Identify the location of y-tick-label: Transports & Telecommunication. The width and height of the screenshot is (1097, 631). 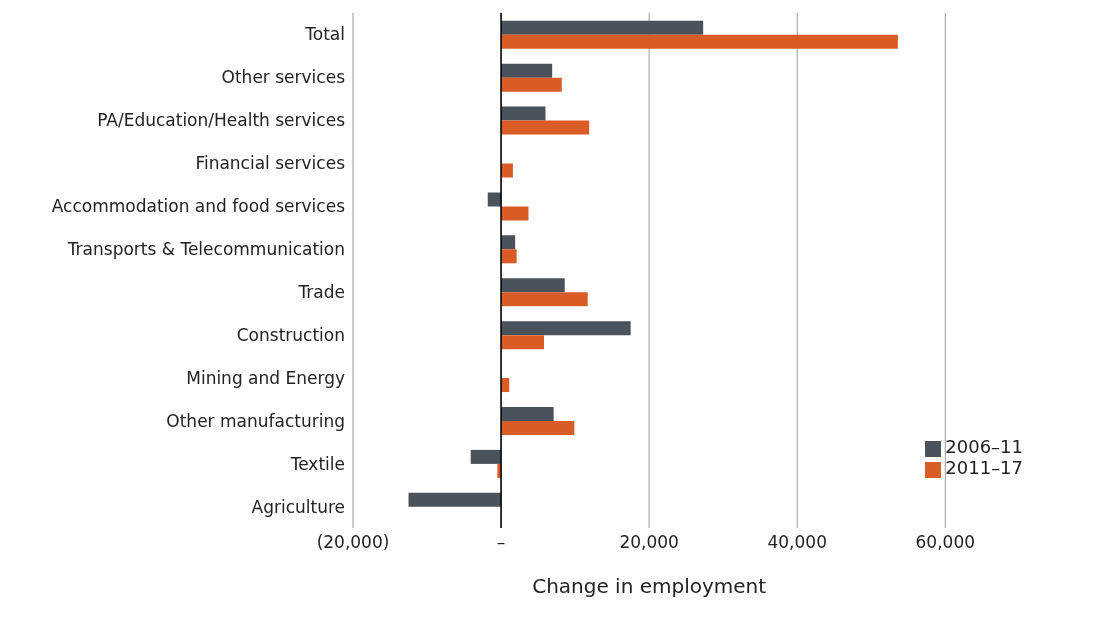
(205, 249).